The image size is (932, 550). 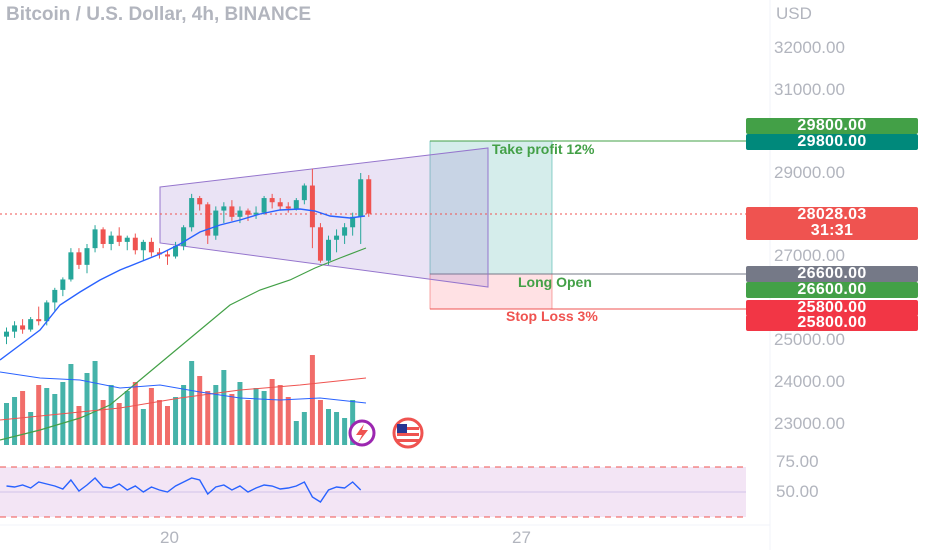 What do you see at coordinates (183, 387) in the screenshot?
I see `volume-ma-fast-line` at bounding box center [183, 387].